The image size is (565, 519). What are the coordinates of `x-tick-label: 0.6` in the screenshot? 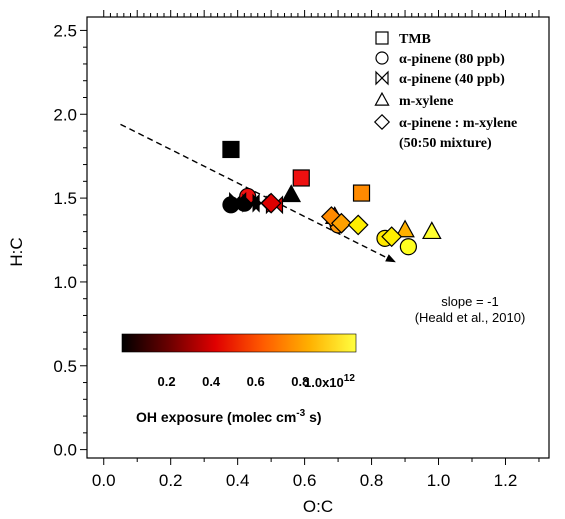 It's located at (305, 480).